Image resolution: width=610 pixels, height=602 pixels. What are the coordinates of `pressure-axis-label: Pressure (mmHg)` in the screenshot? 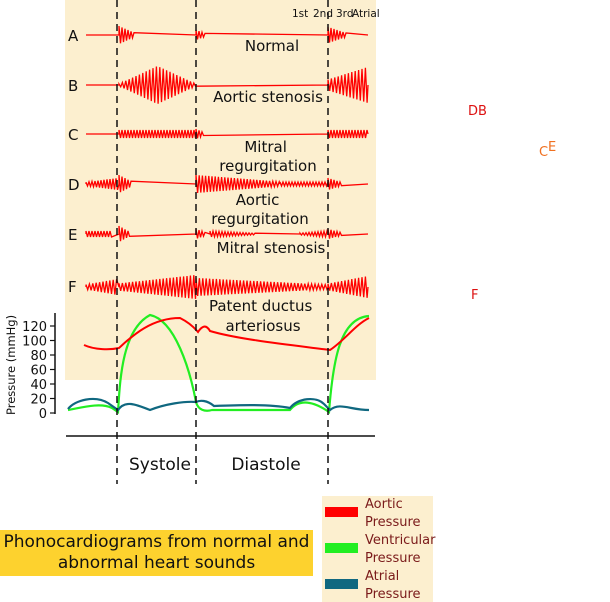 It's located at (11, 365).